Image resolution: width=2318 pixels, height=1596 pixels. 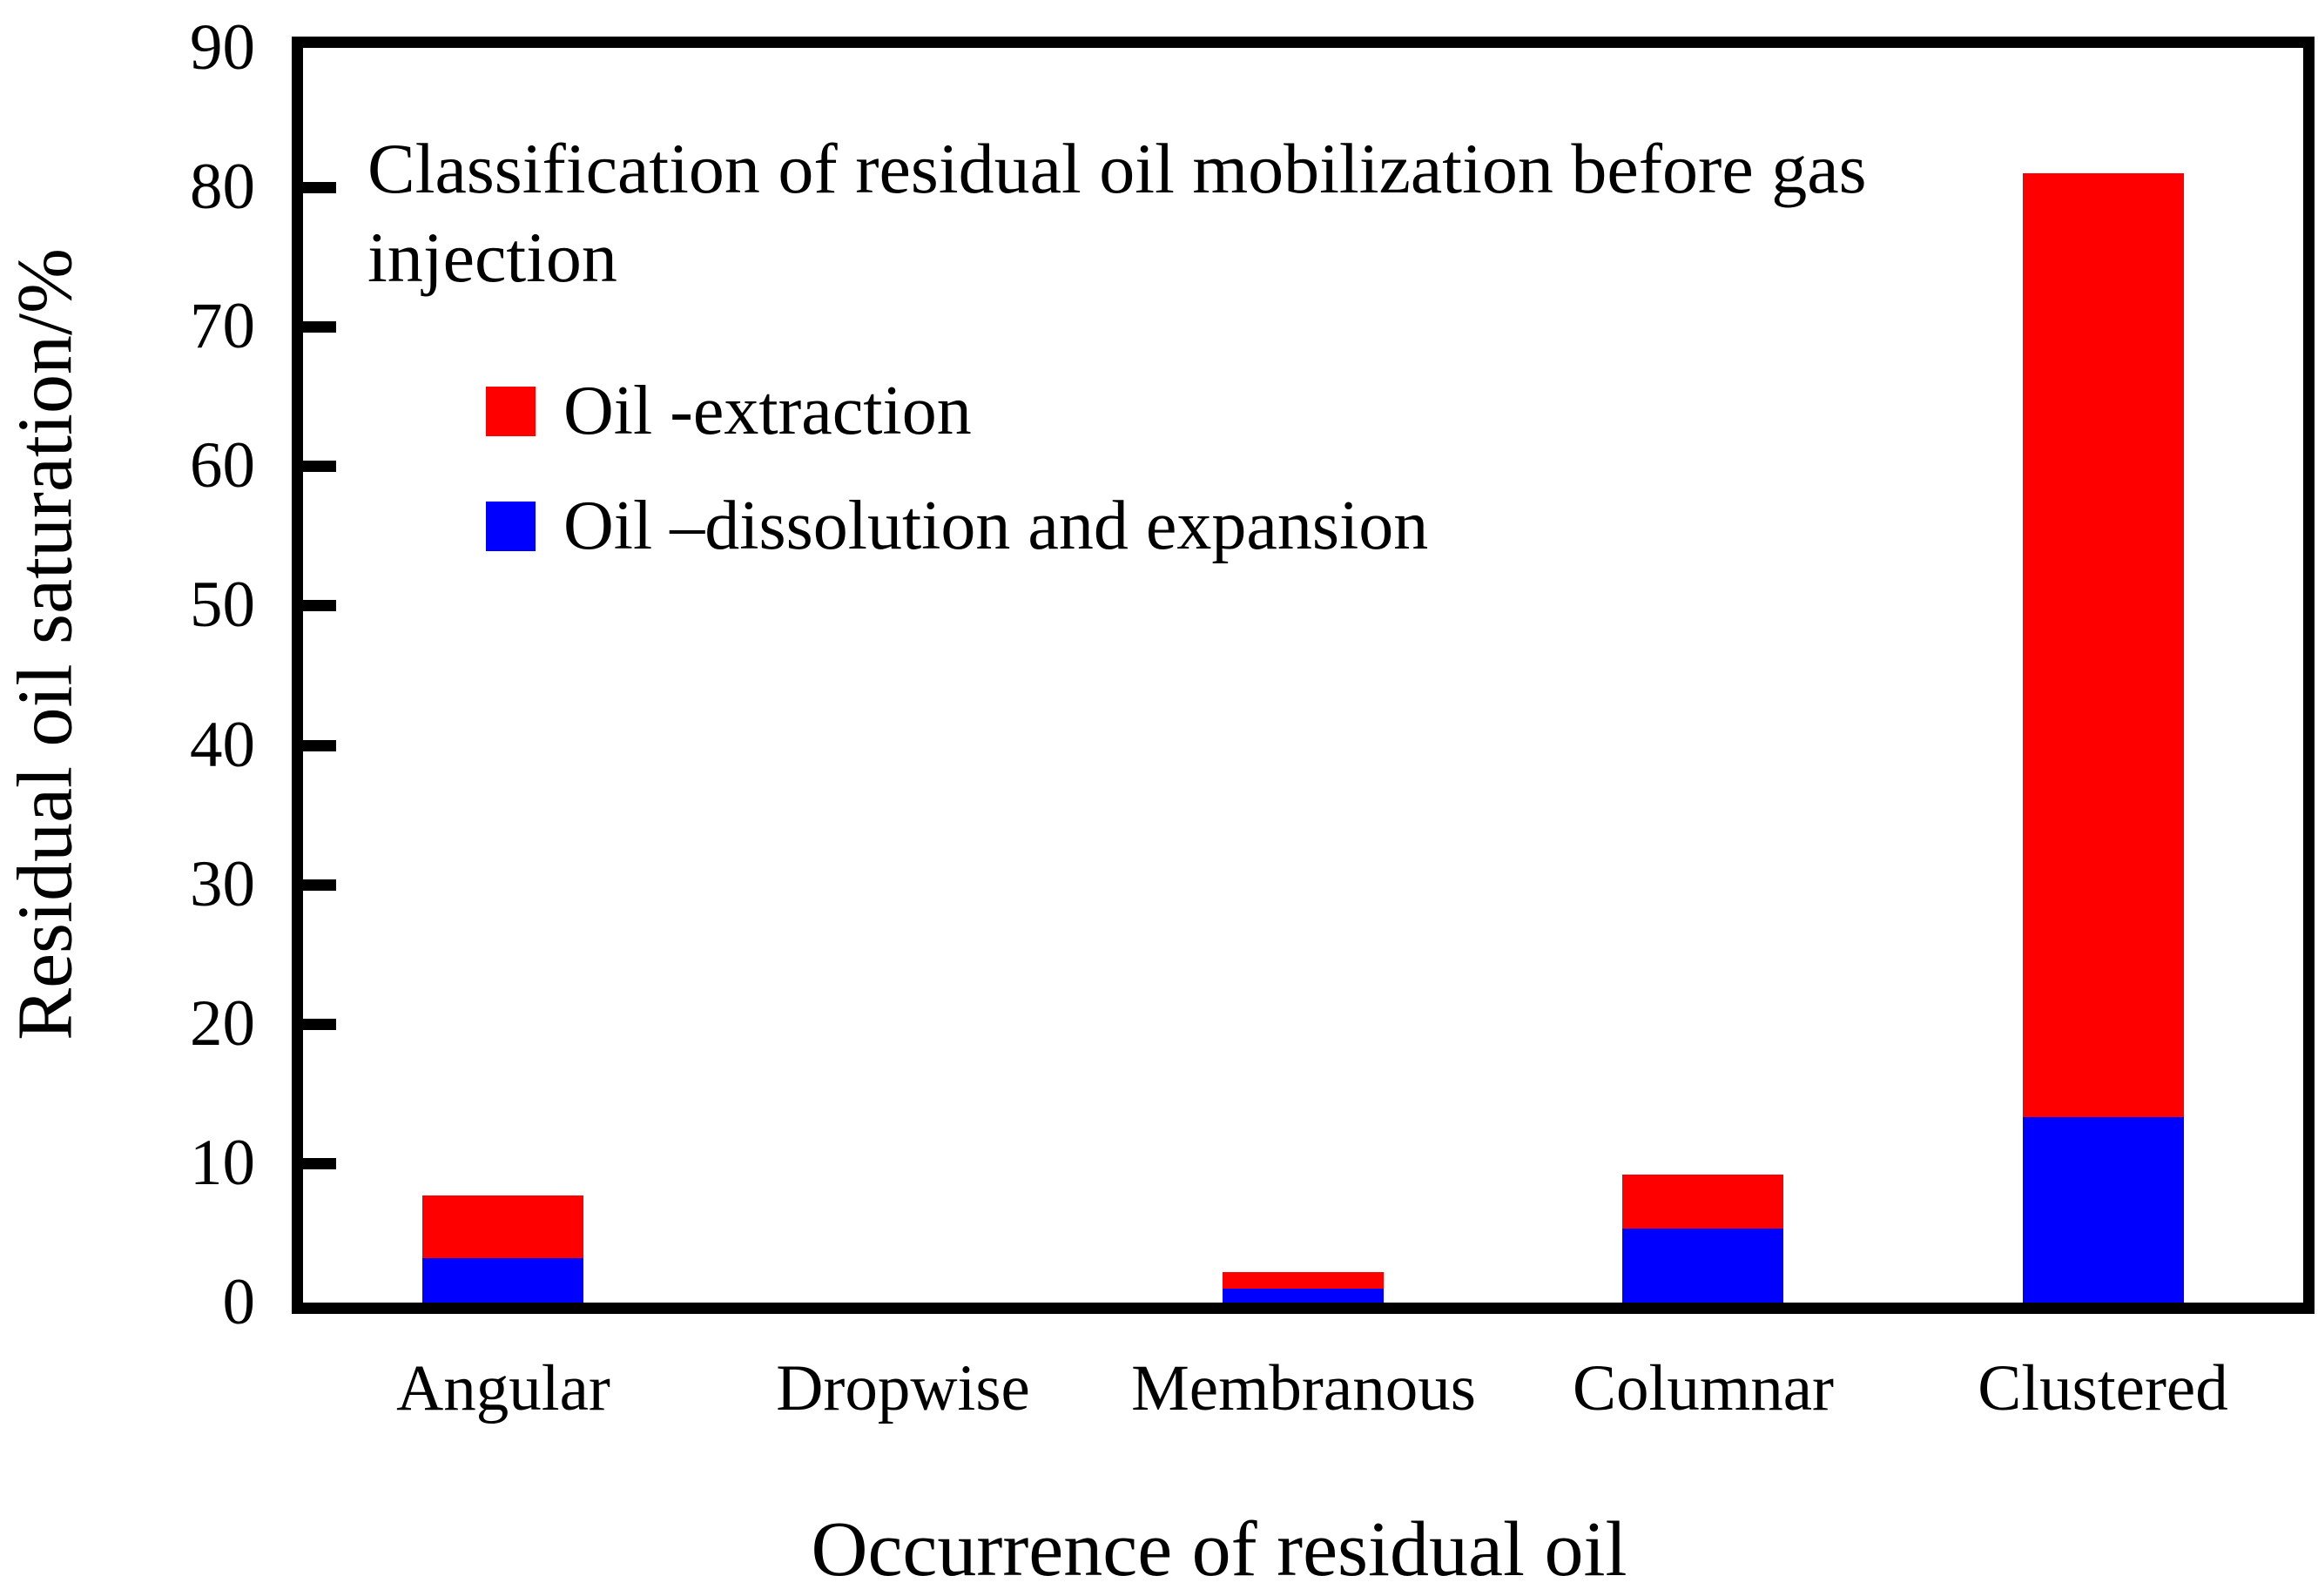 What do you see at coordinates (222, 47) in the screenshot?
I see `y-tick-label-90: 90` at bounding box center [222, 47].